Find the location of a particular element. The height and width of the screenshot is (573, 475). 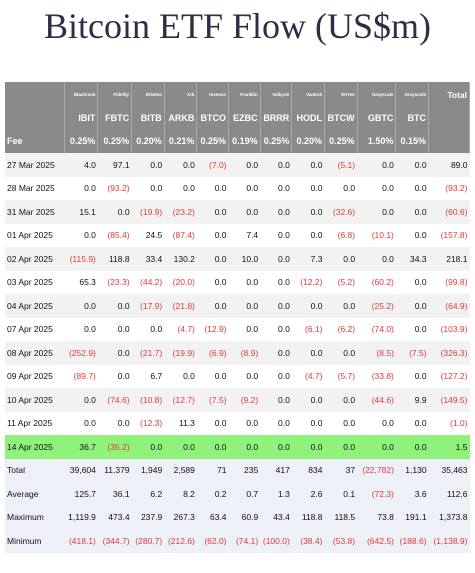

value-cell: (53.8) is located at coordinates (341, 541).